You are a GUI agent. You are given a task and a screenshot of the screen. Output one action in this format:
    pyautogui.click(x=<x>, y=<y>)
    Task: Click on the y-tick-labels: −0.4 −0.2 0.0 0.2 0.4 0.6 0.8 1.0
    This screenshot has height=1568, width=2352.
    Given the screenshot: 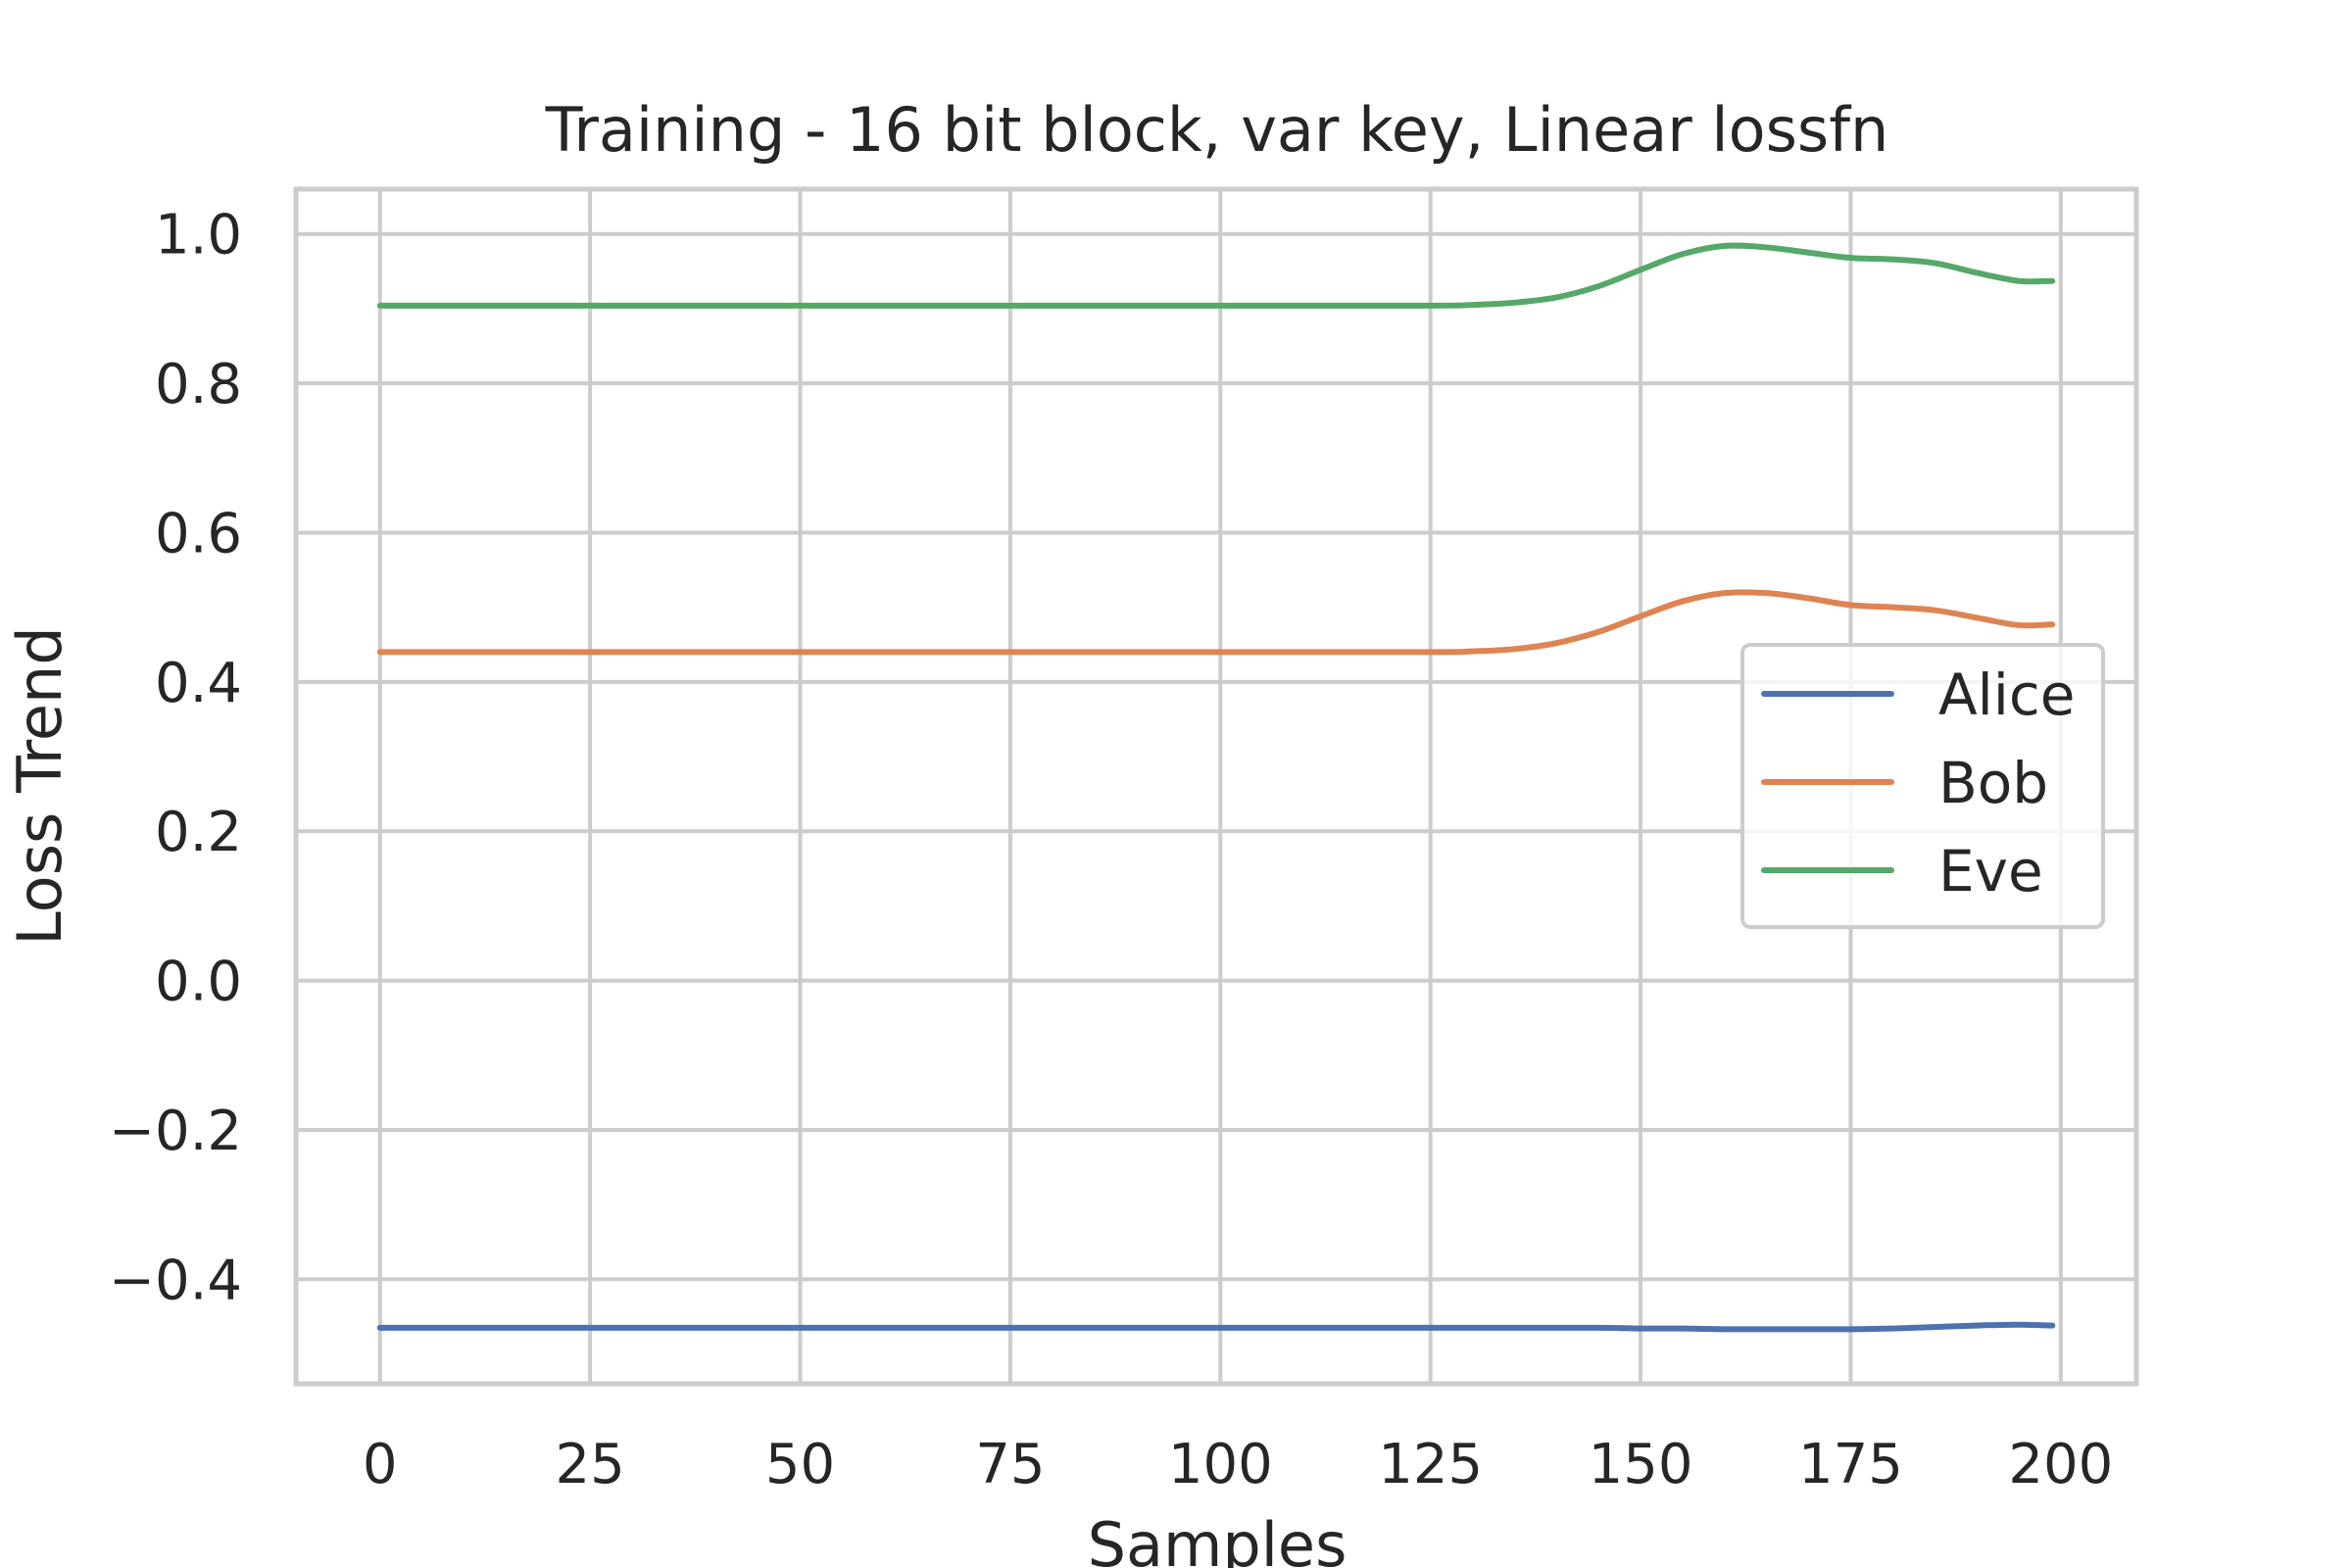 What is the action you would take?
    pyautogui.click(x=175, y=758)
    